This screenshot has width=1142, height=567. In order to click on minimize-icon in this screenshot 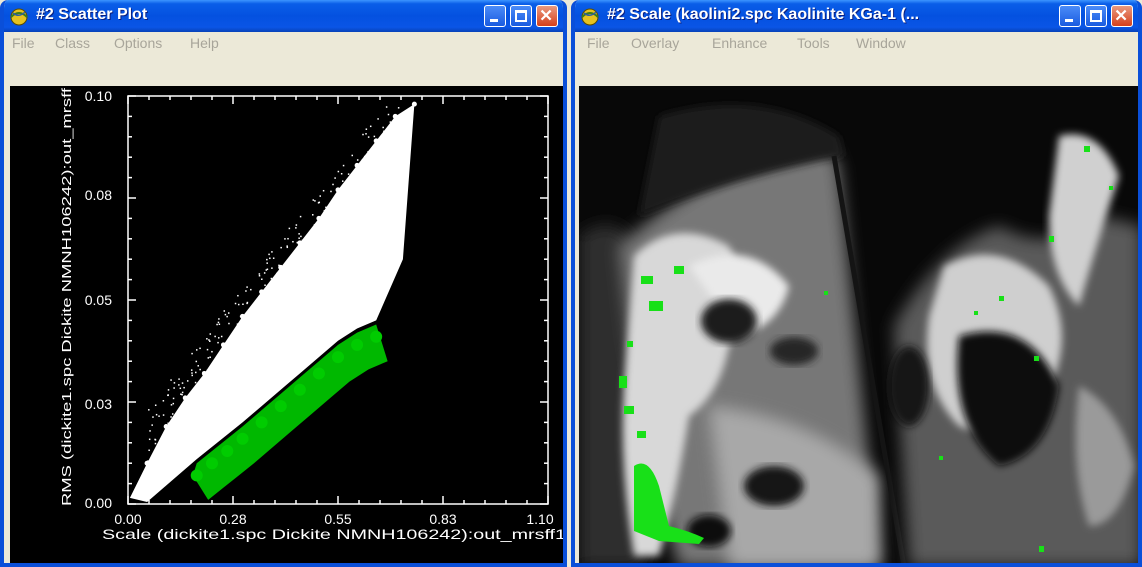, I will do `click(1069, 20)`.